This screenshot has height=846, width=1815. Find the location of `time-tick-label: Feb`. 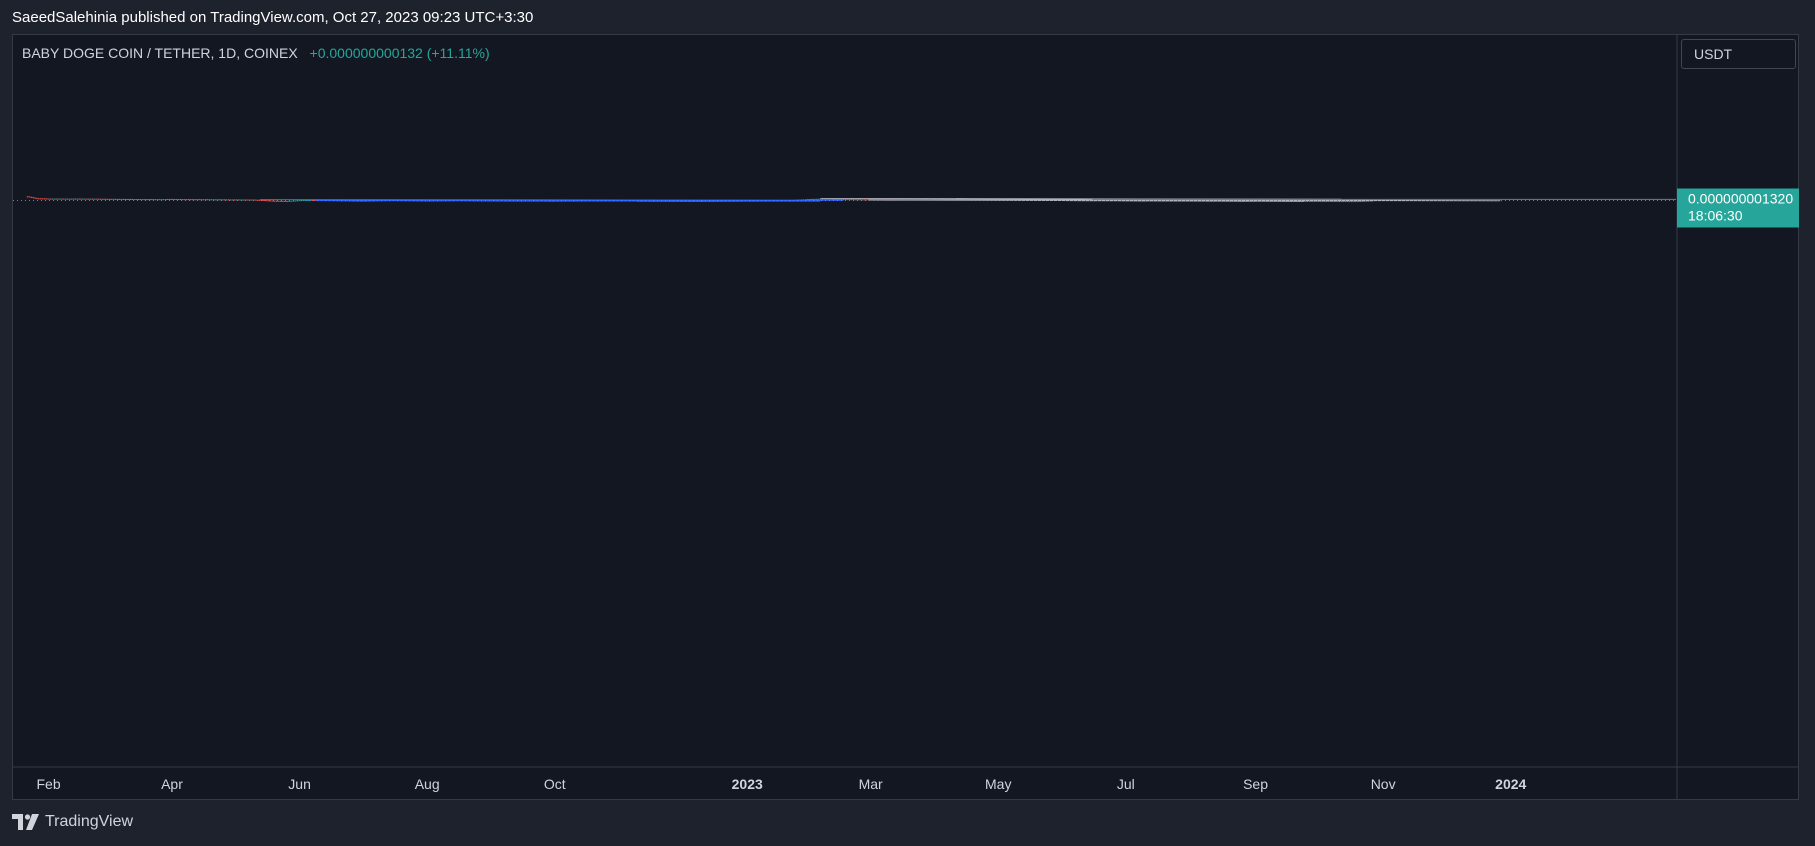

time-tick-label: Feb is located at coordinates (48, 784).